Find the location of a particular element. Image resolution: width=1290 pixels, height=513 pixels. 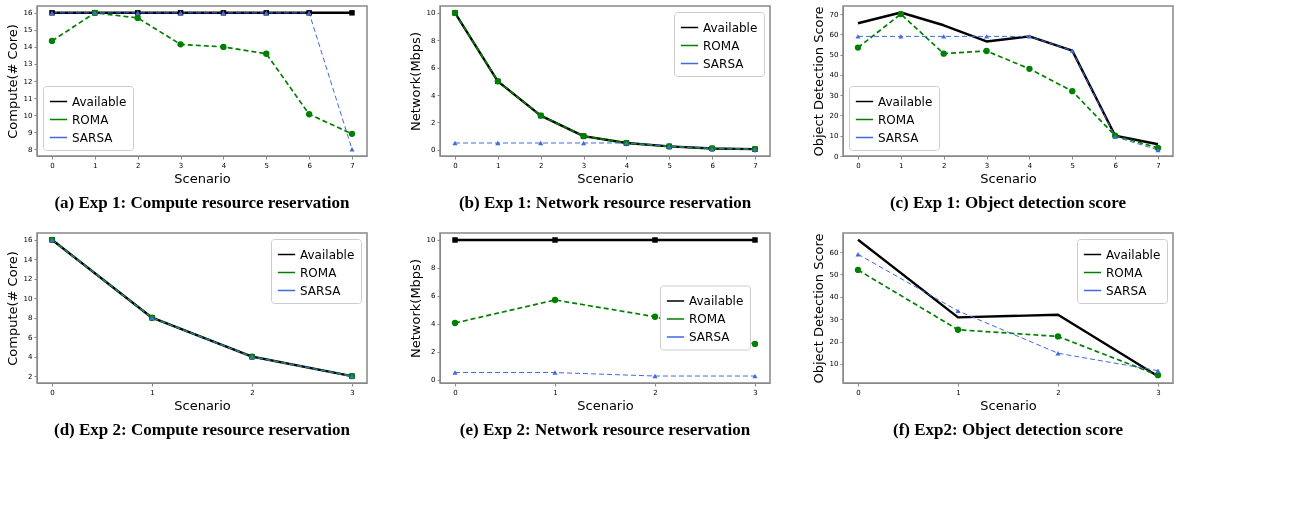

text: (f) Exp2: Object detection score is located at coordinates (1008, 429).